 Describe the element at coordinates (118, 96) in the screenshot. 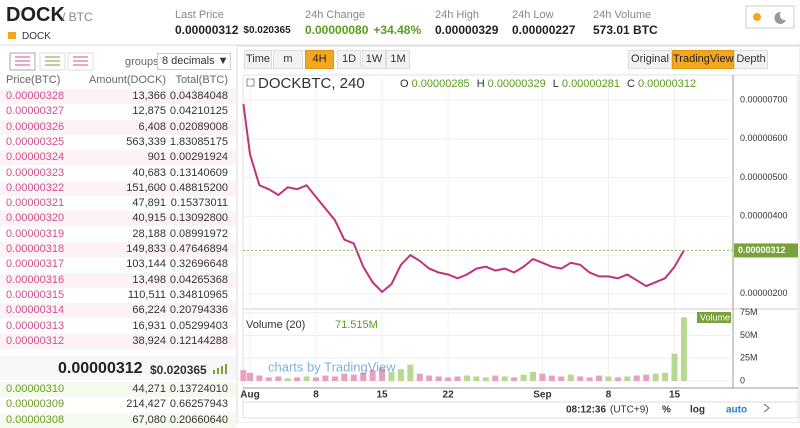

I see `ask-row: 0.00000328 13,366 0.04384048` at that location.